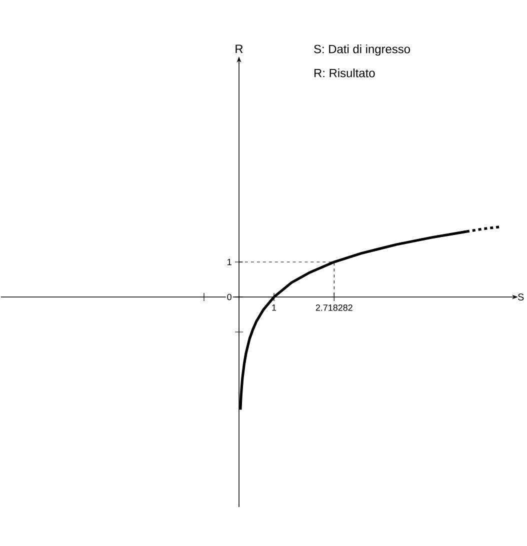  I want to click on x-axis-title: S, so click(521, 297).